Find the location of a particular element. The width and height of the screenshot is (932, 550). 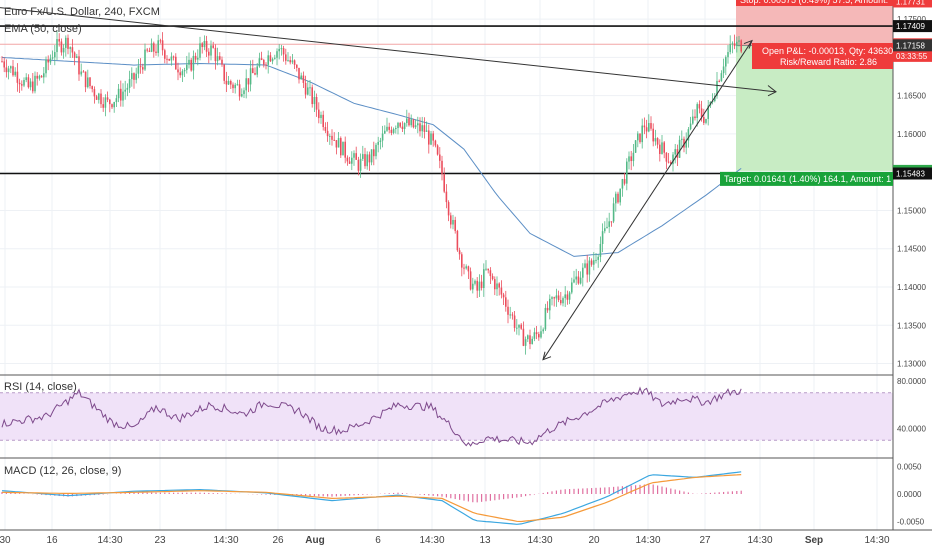

rsi-legend: RSI (14, close) is located at coordinates (40, 387).